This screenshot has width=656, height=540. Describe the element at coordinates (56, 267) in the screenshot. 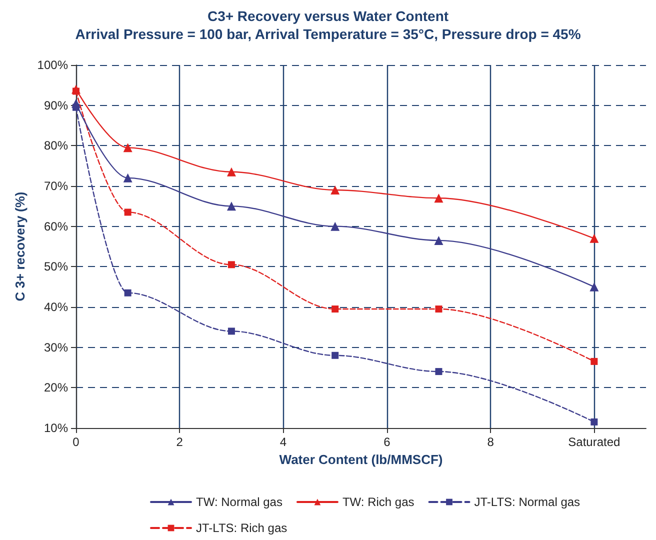

I see `y-tick-label: 50%` at that location.